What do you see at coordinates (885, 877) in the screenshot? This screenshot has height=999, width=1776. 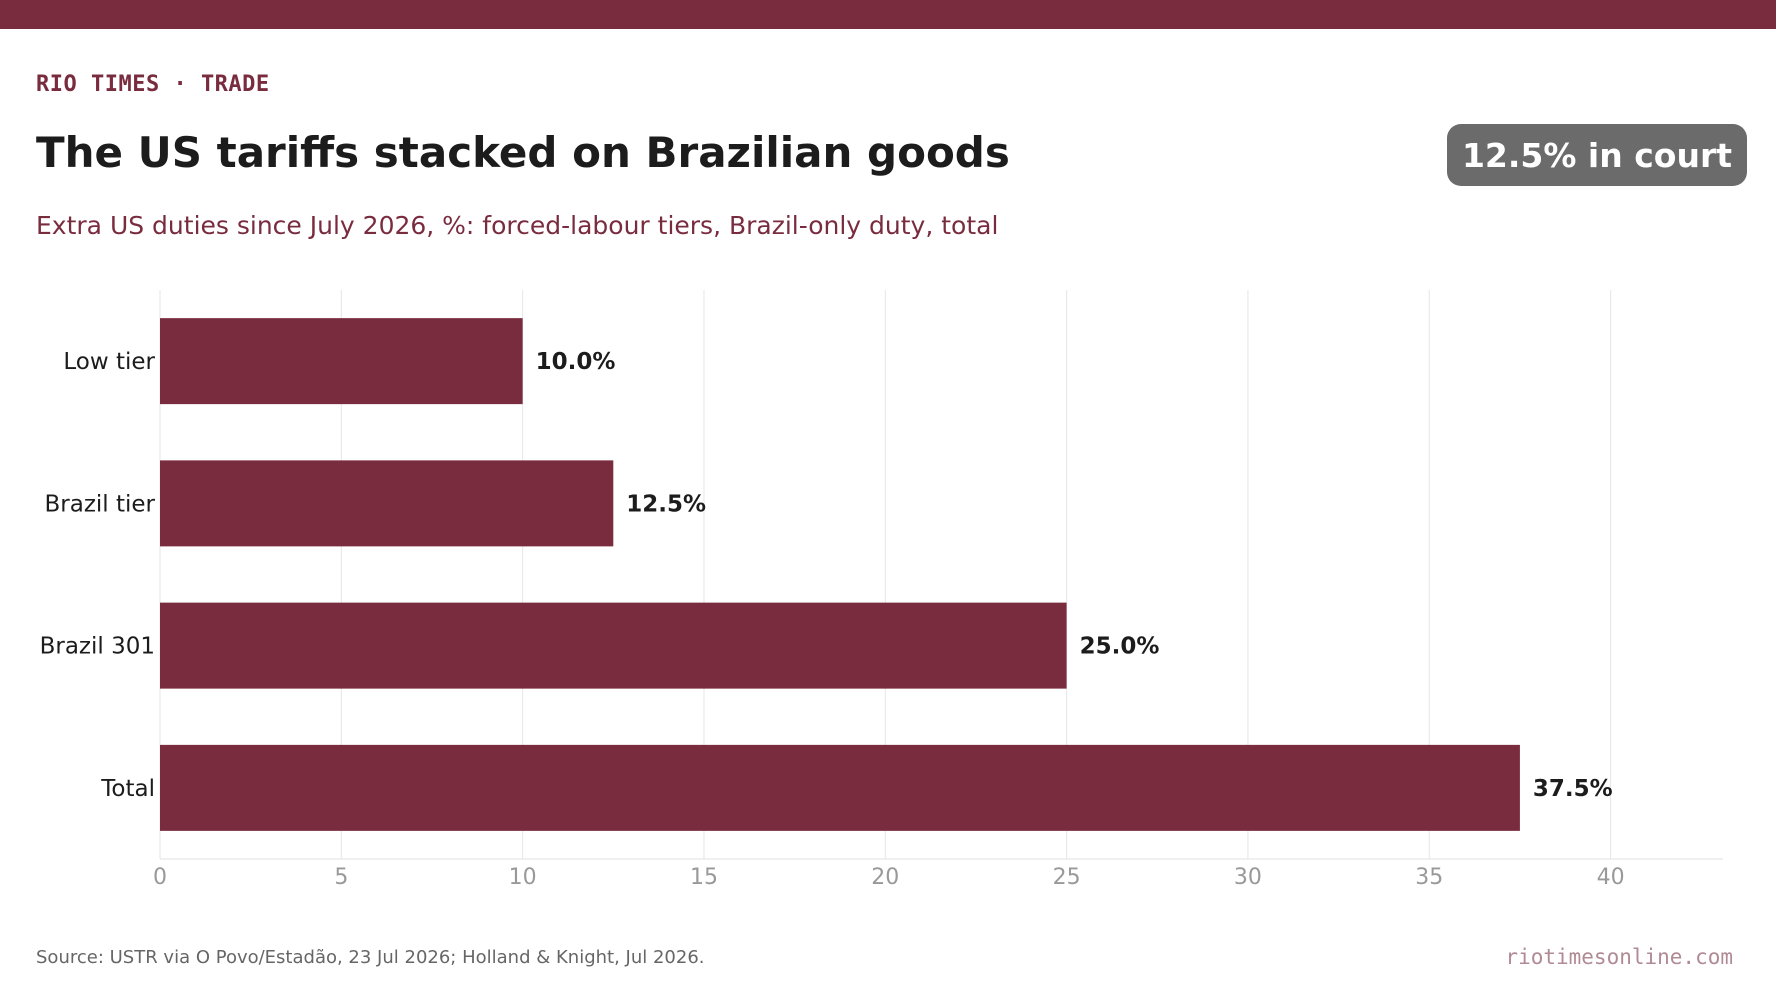 I see `x-tick-label: 20` at bounding box center [885, 877].